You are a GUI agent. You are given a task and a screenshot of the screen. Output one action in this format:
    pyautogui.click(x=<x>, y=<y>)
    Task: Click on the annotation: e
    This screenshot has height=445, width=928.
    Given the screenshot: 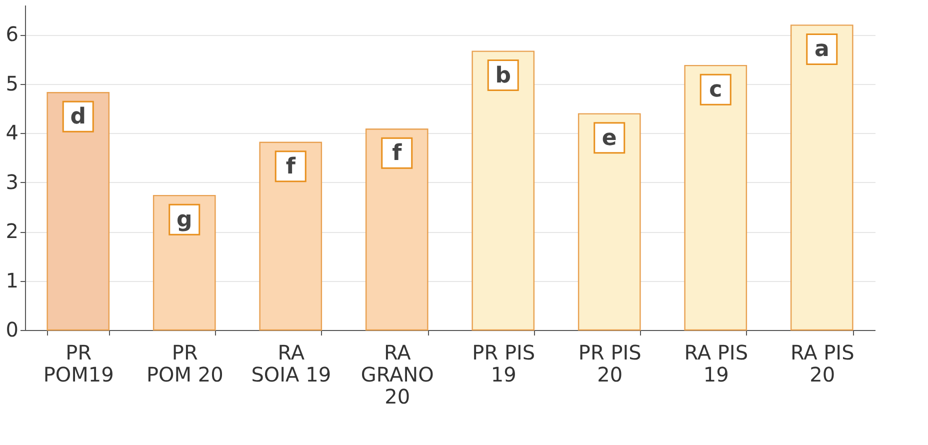 What is the action you would take?
    pyautogui.click(x=609, y=138)
    